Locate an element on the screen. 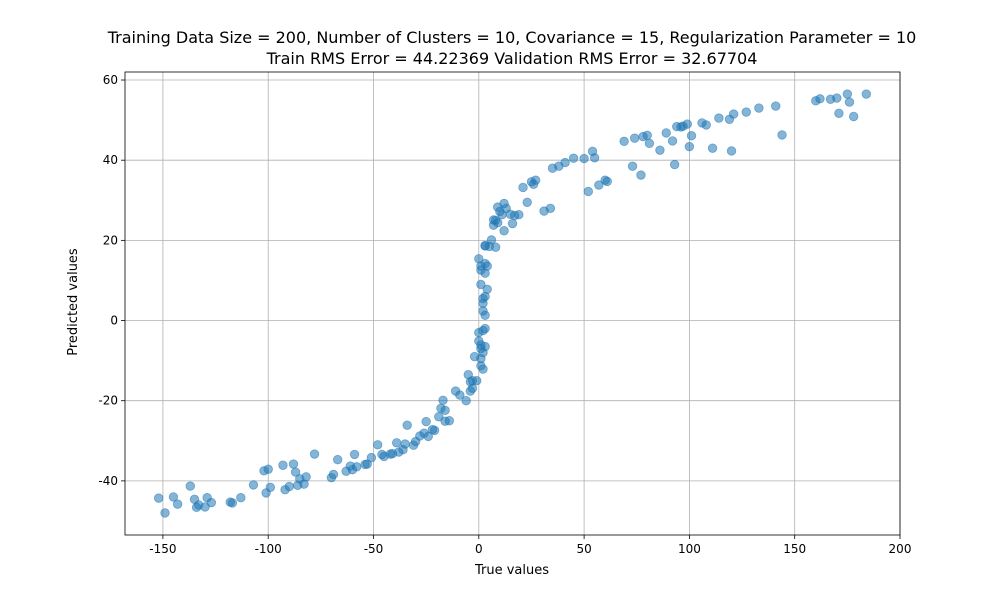 Image resolution: width=1000 pixels, height=600 pixels. y-tick-label: -20 is located at coordinates (108, 401).